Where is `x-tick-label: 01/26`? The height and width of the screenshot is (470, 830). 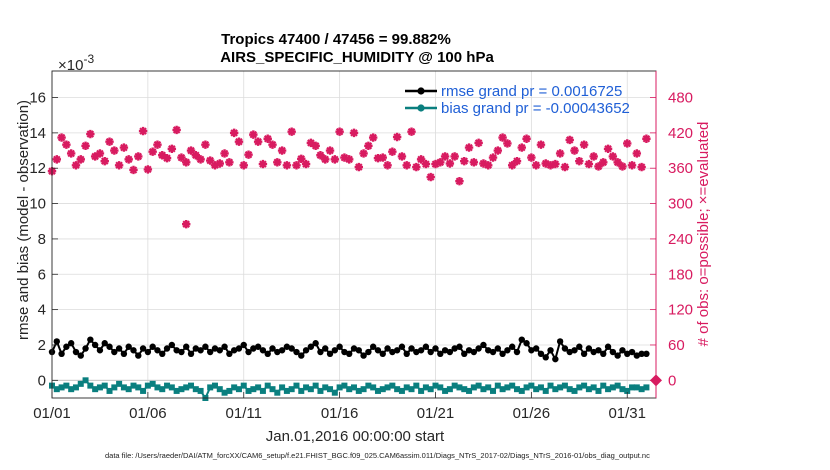 x-tick-label: 01/26 is located at coordinates (532, 413).